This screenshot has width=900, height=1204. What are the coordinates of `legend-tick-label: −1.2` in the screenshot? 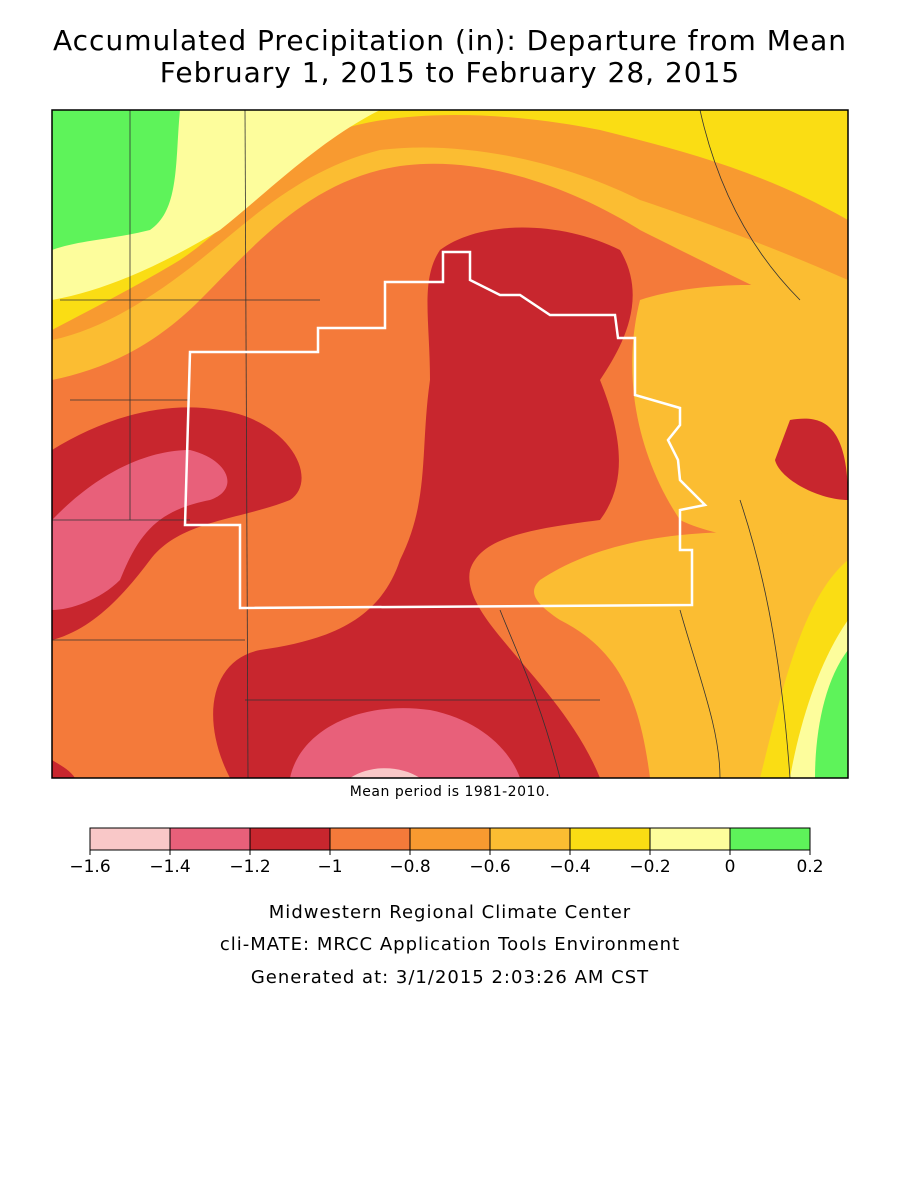 It's located at (249, 867).